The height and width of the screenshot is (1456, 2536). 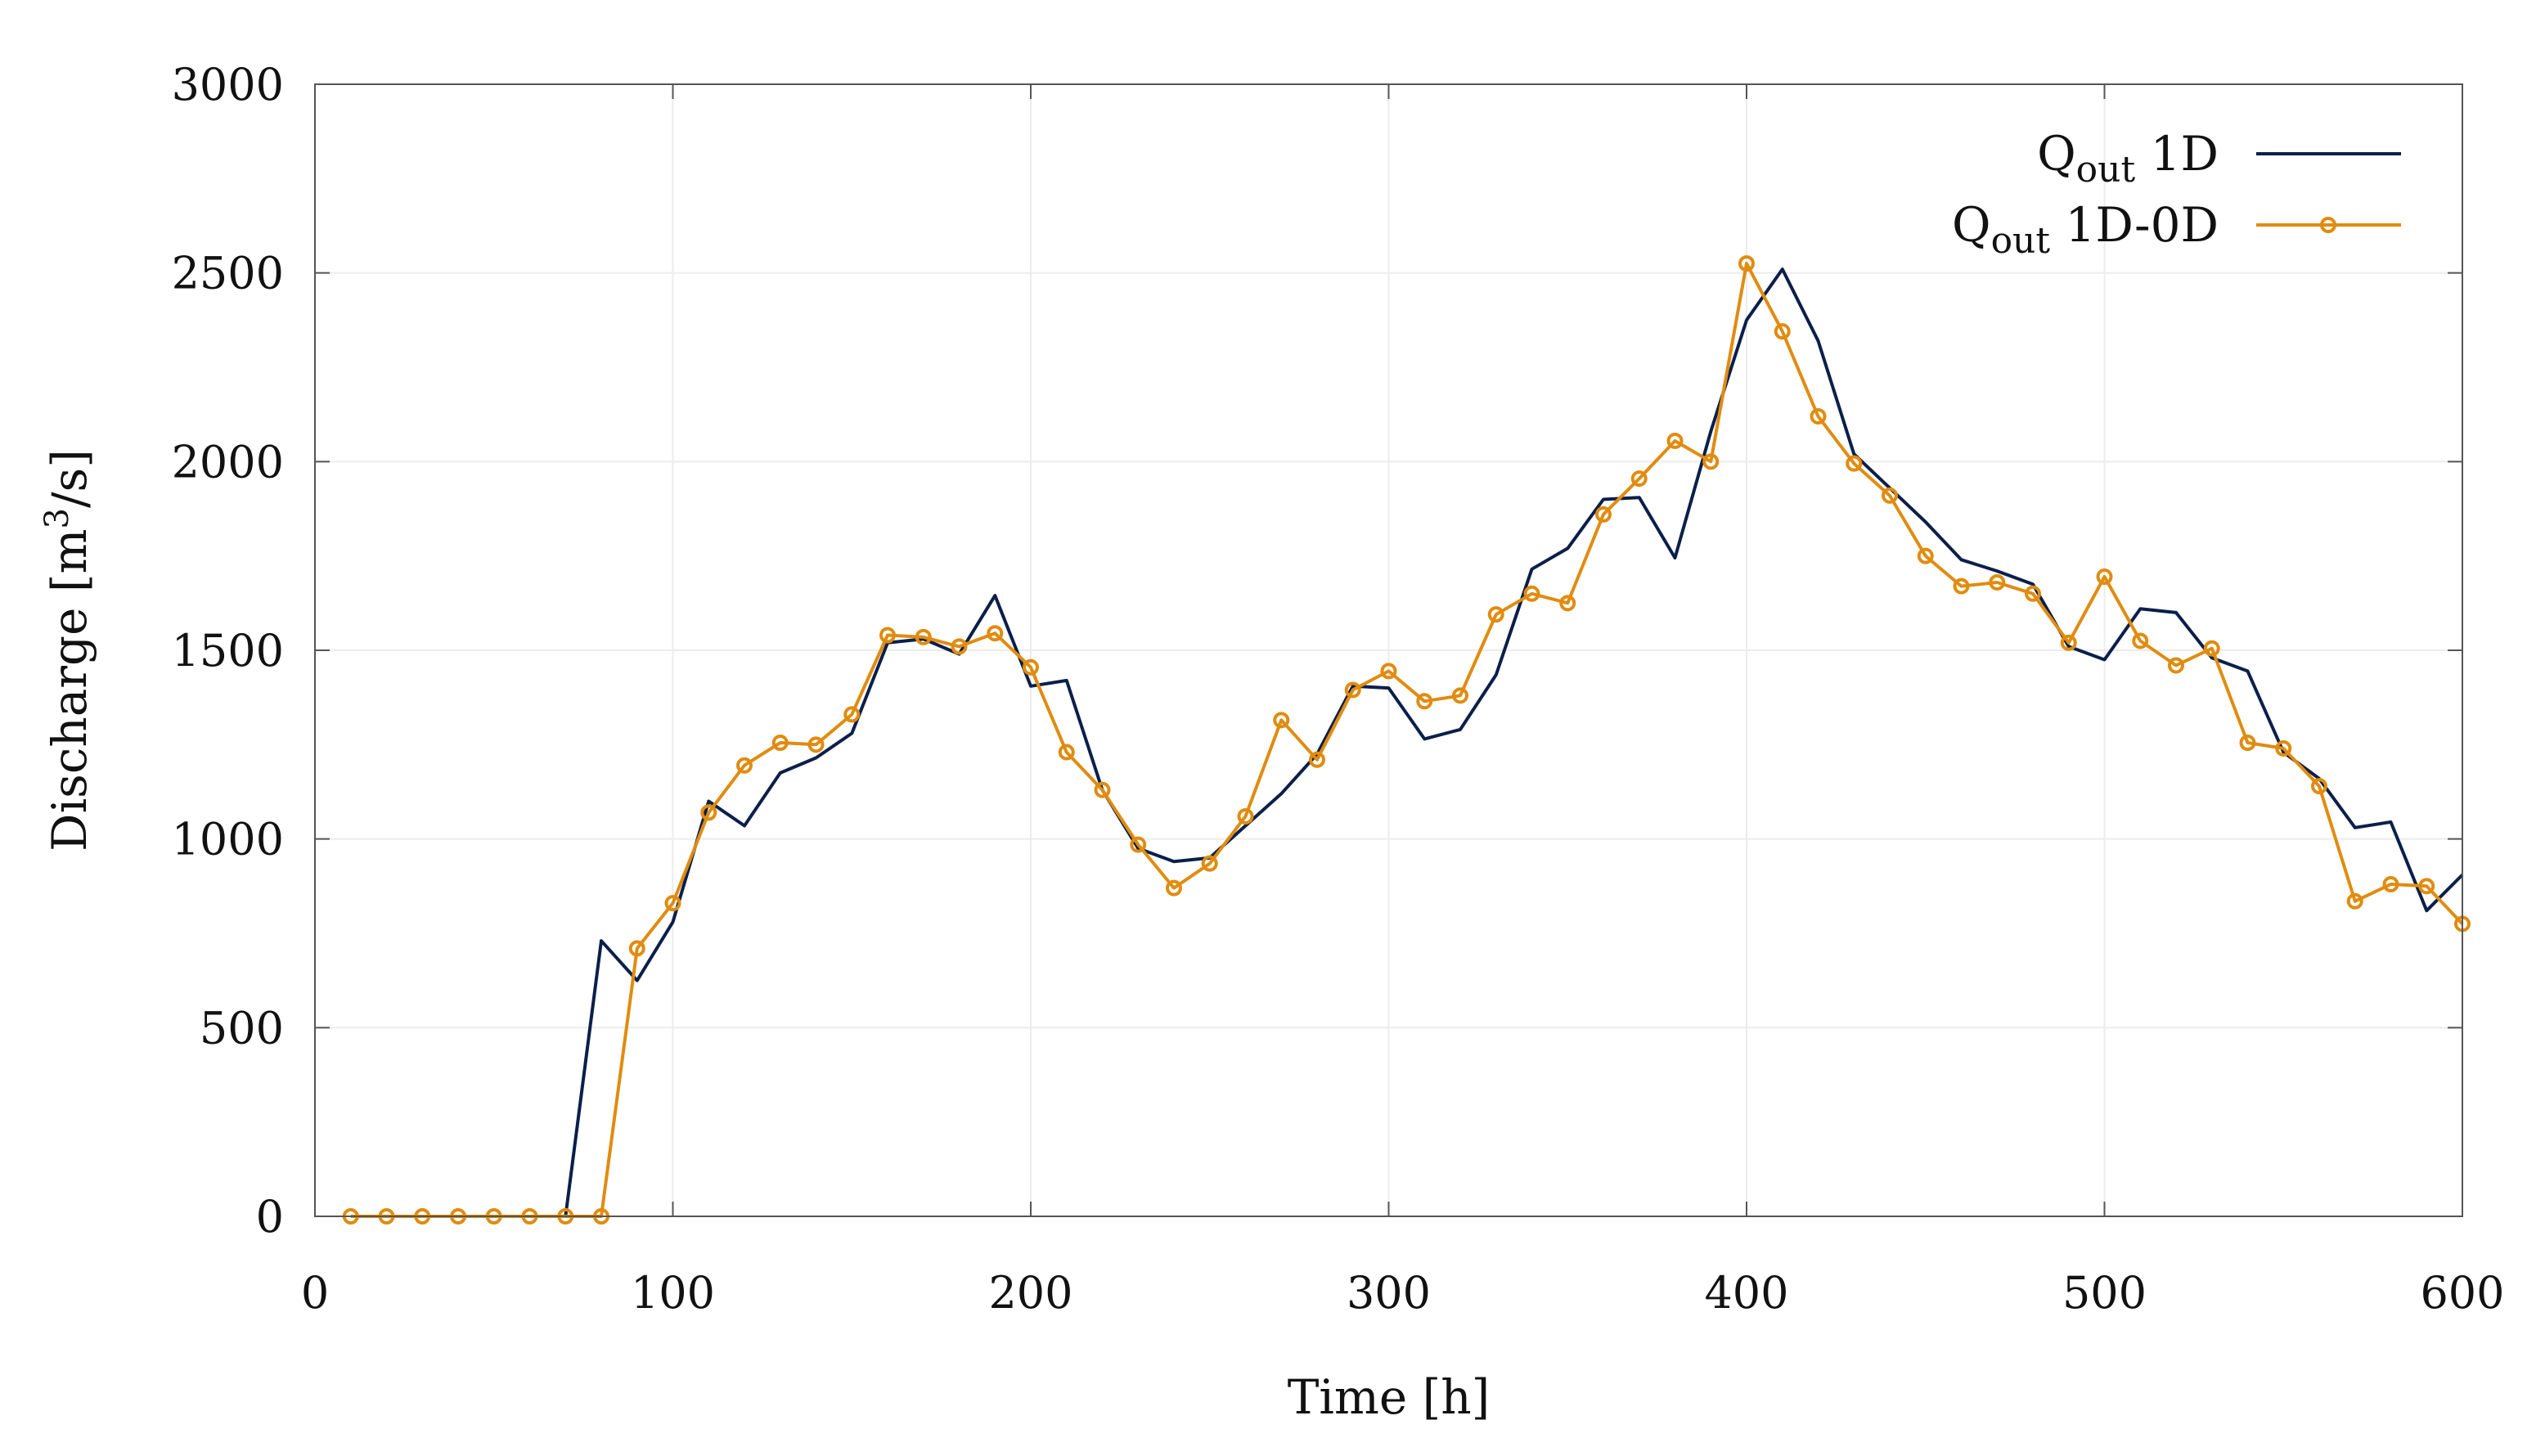 I want to click on x-tick-label: 200, so click(x=1030, y=1293).